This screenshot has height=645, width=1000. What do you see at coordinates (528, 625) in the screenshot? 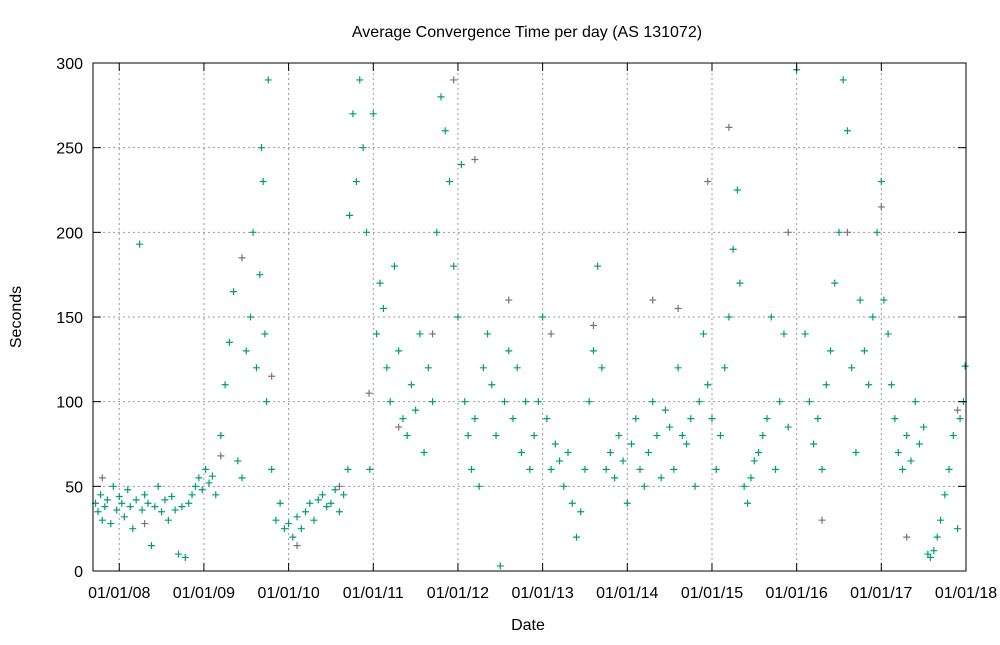
I see `x-axis-label: Date` at bounding box center [528, 625].